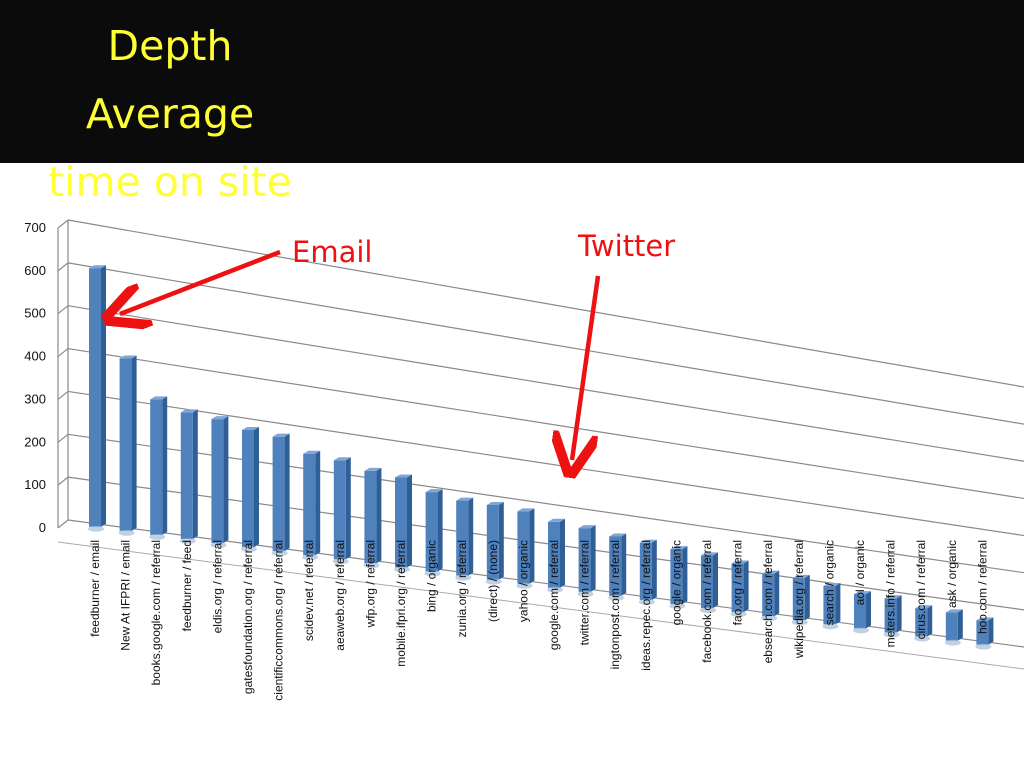  I want to click on x-tick-label: ebsearch.com / referral, so click(768, 601).